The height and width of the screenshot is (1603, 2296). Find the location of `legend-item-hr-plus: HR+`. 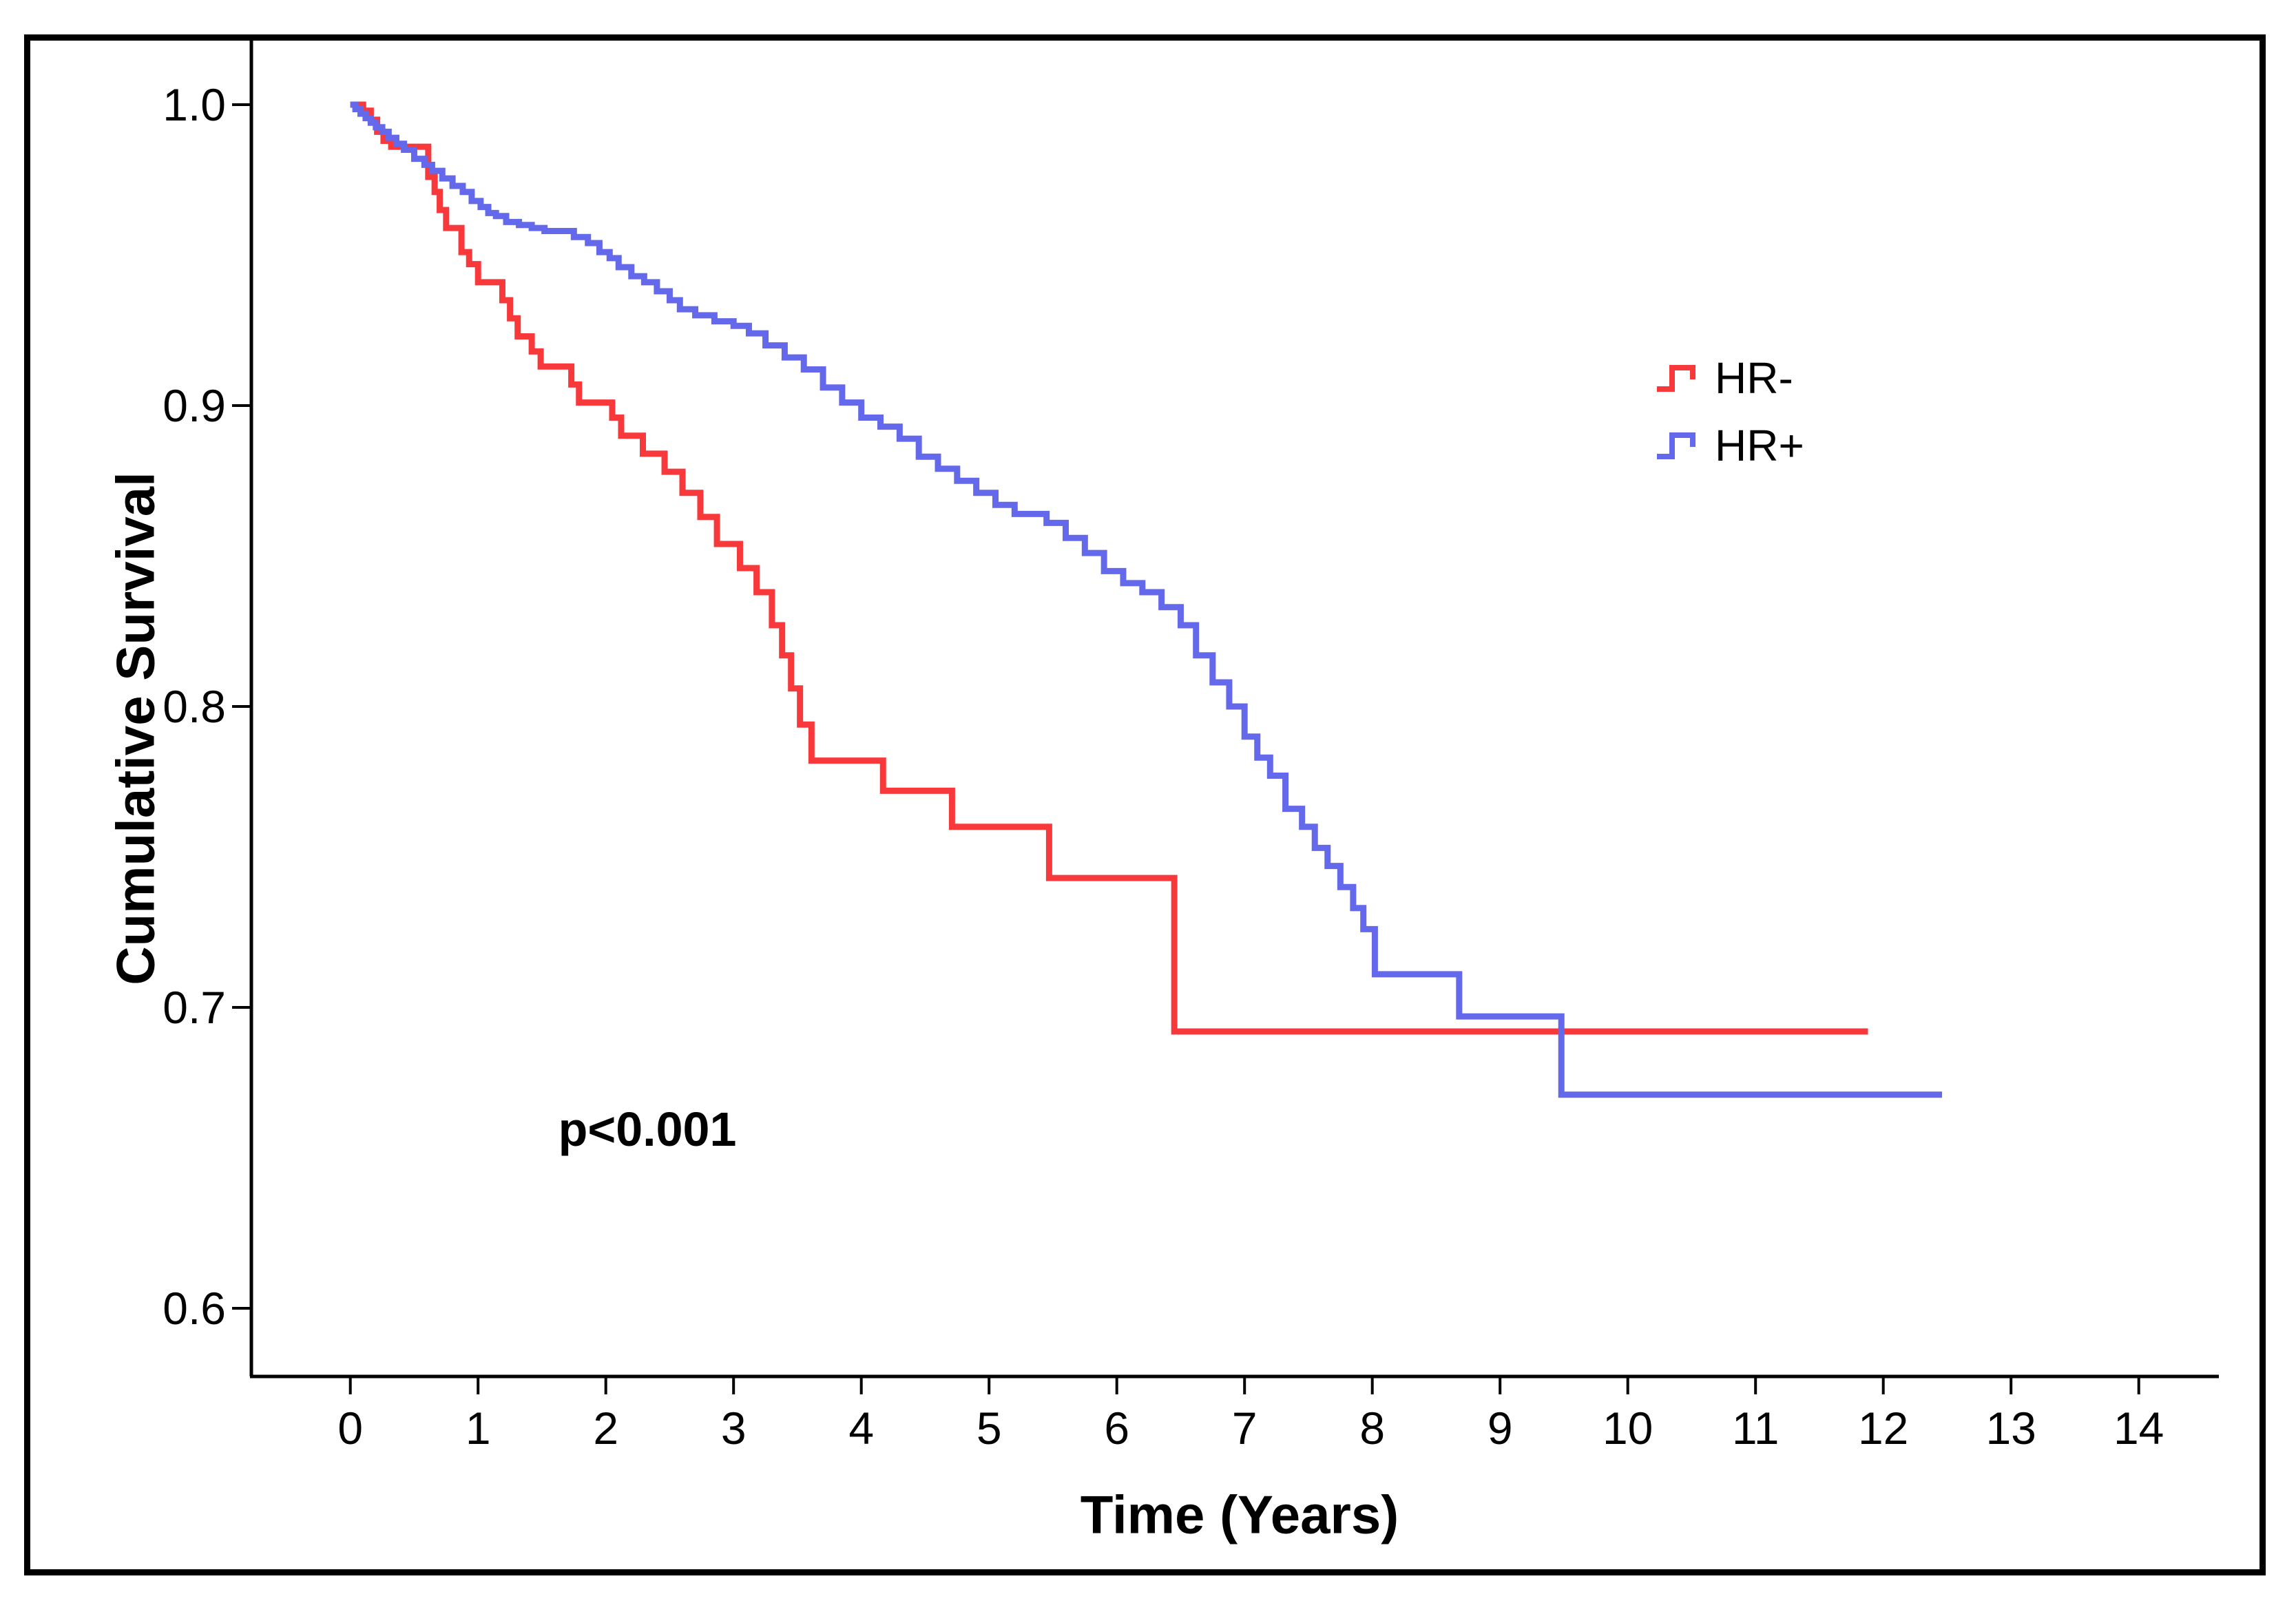

legend-item-hr-plus: HR+ is located at coordinates (1729, 445).